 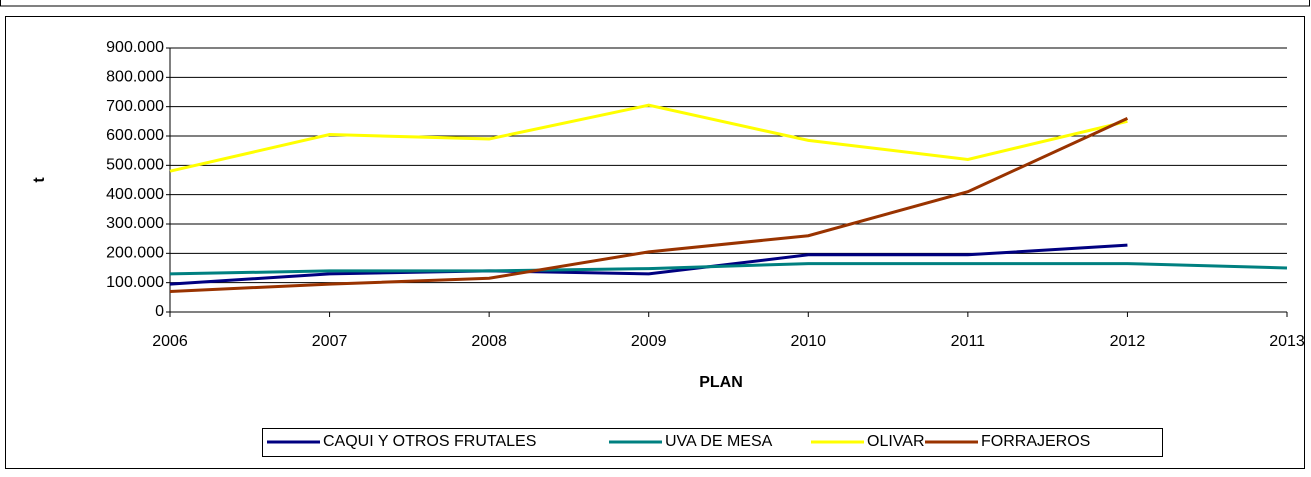 I want to click on y-tick-label: 0, so click(x=159, y=311).